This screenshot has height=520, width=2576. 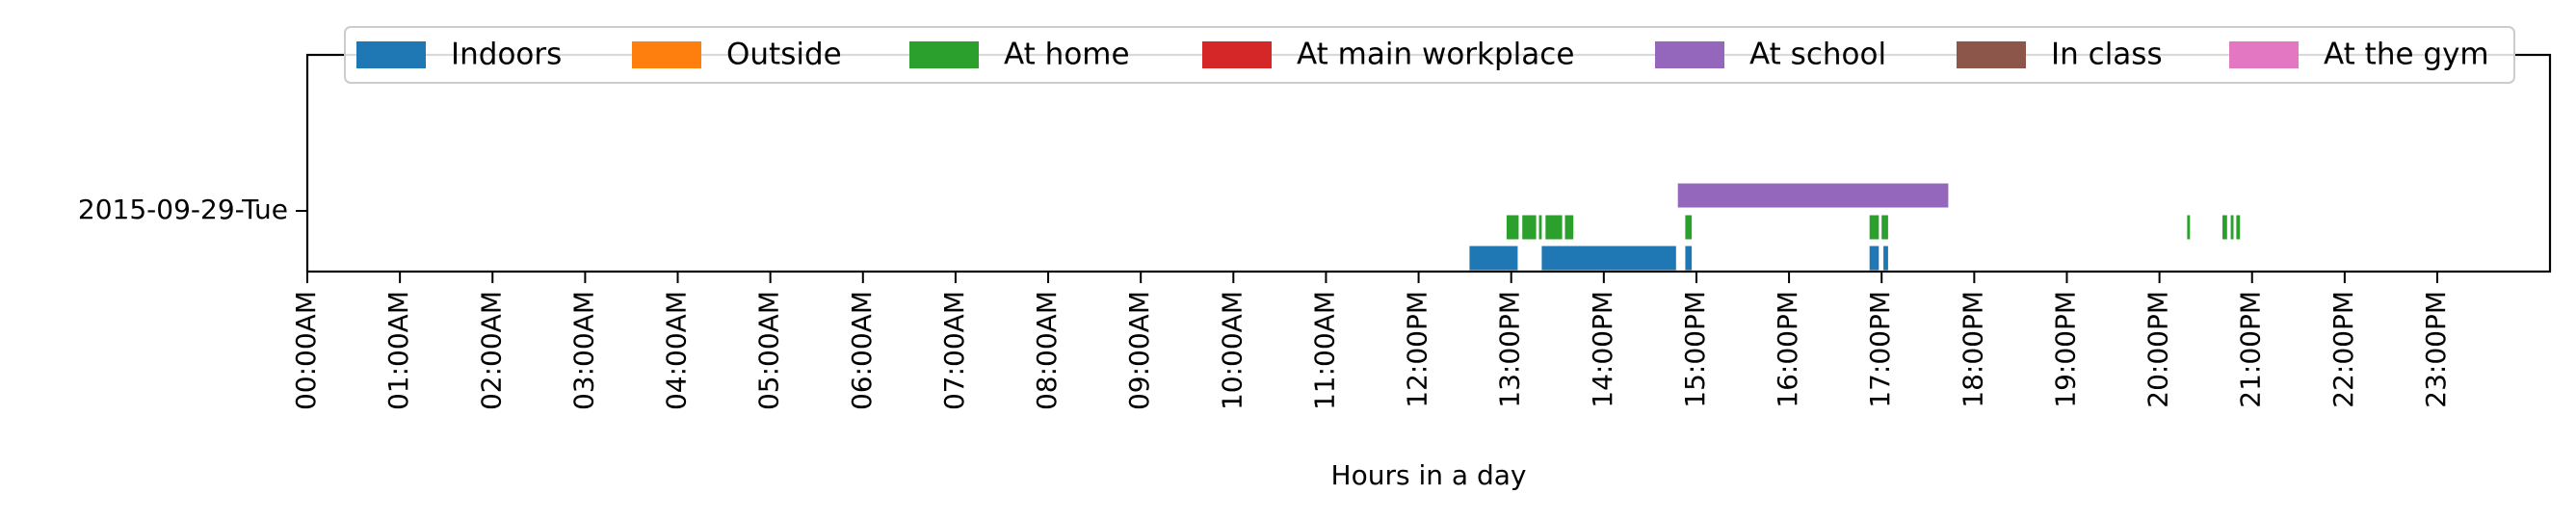 What do you see at coordinates (1510, 349) in the screenshot?
I see `x-tick-label-13: 13:00PM` at bounding box center [1510, 349].